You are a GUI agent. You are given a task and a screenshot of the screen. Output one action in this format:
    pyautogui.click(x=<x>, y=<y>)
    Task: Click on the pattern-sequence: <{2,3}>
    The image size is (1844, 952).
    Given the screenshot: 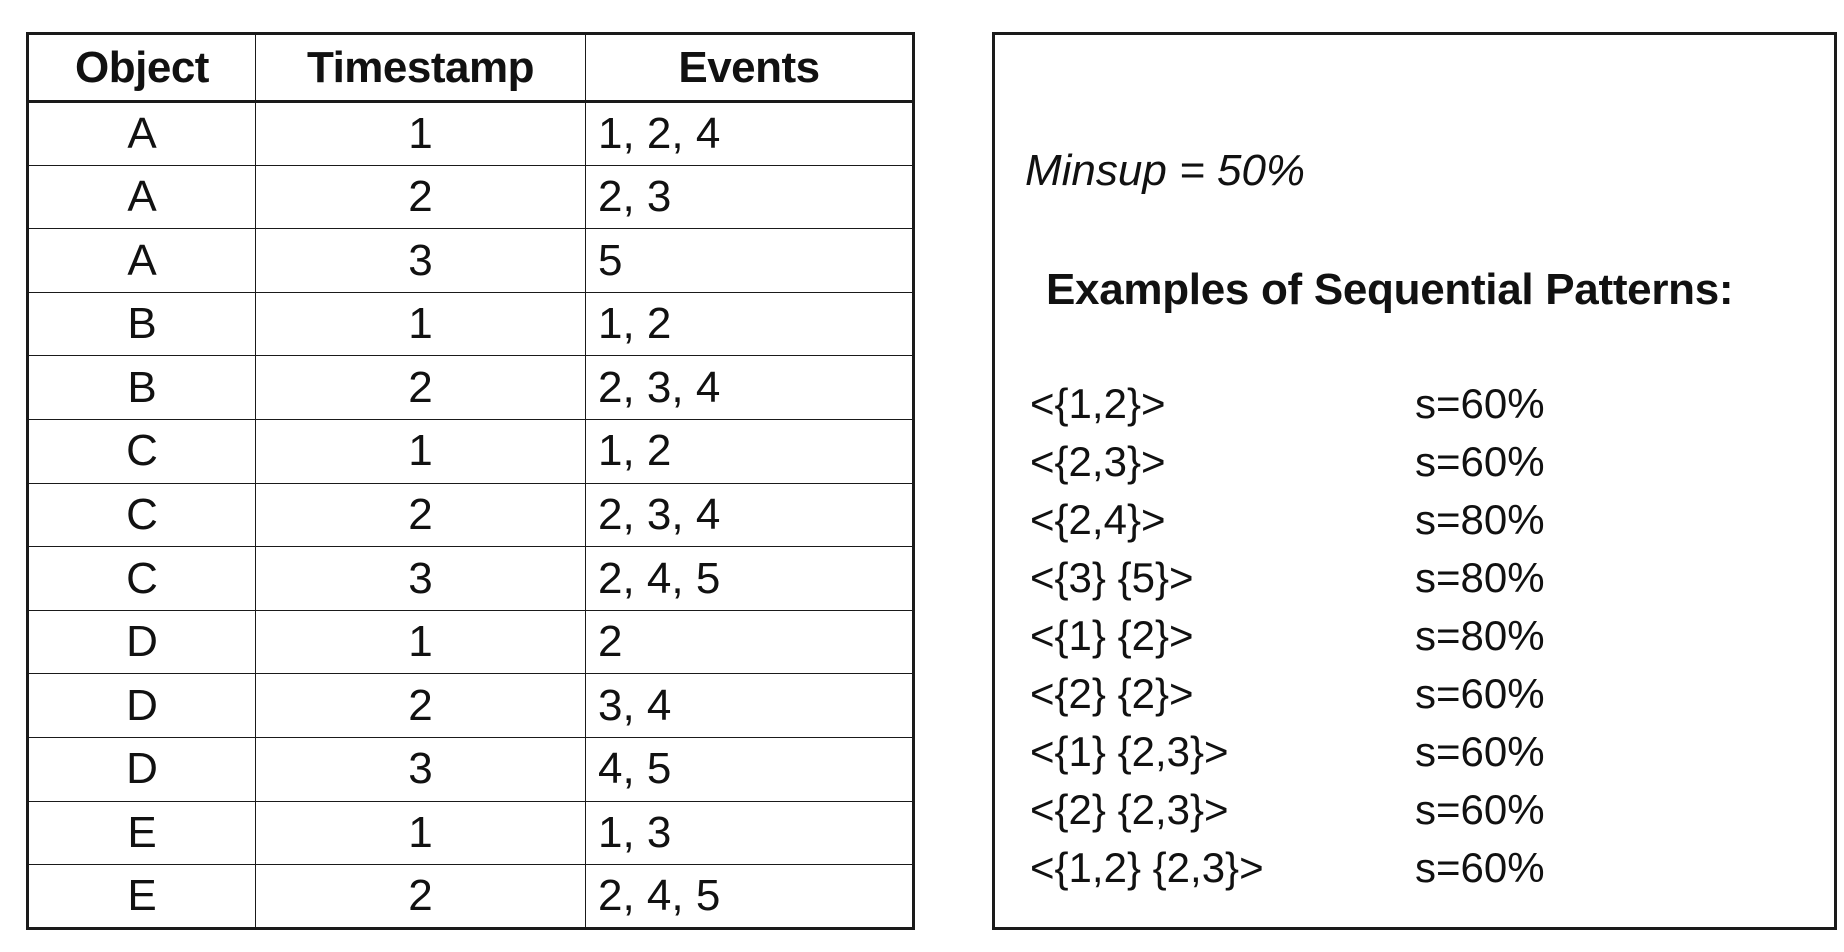 What is the action you would take?
    pyautogui.click(x=1098, y=461)
    